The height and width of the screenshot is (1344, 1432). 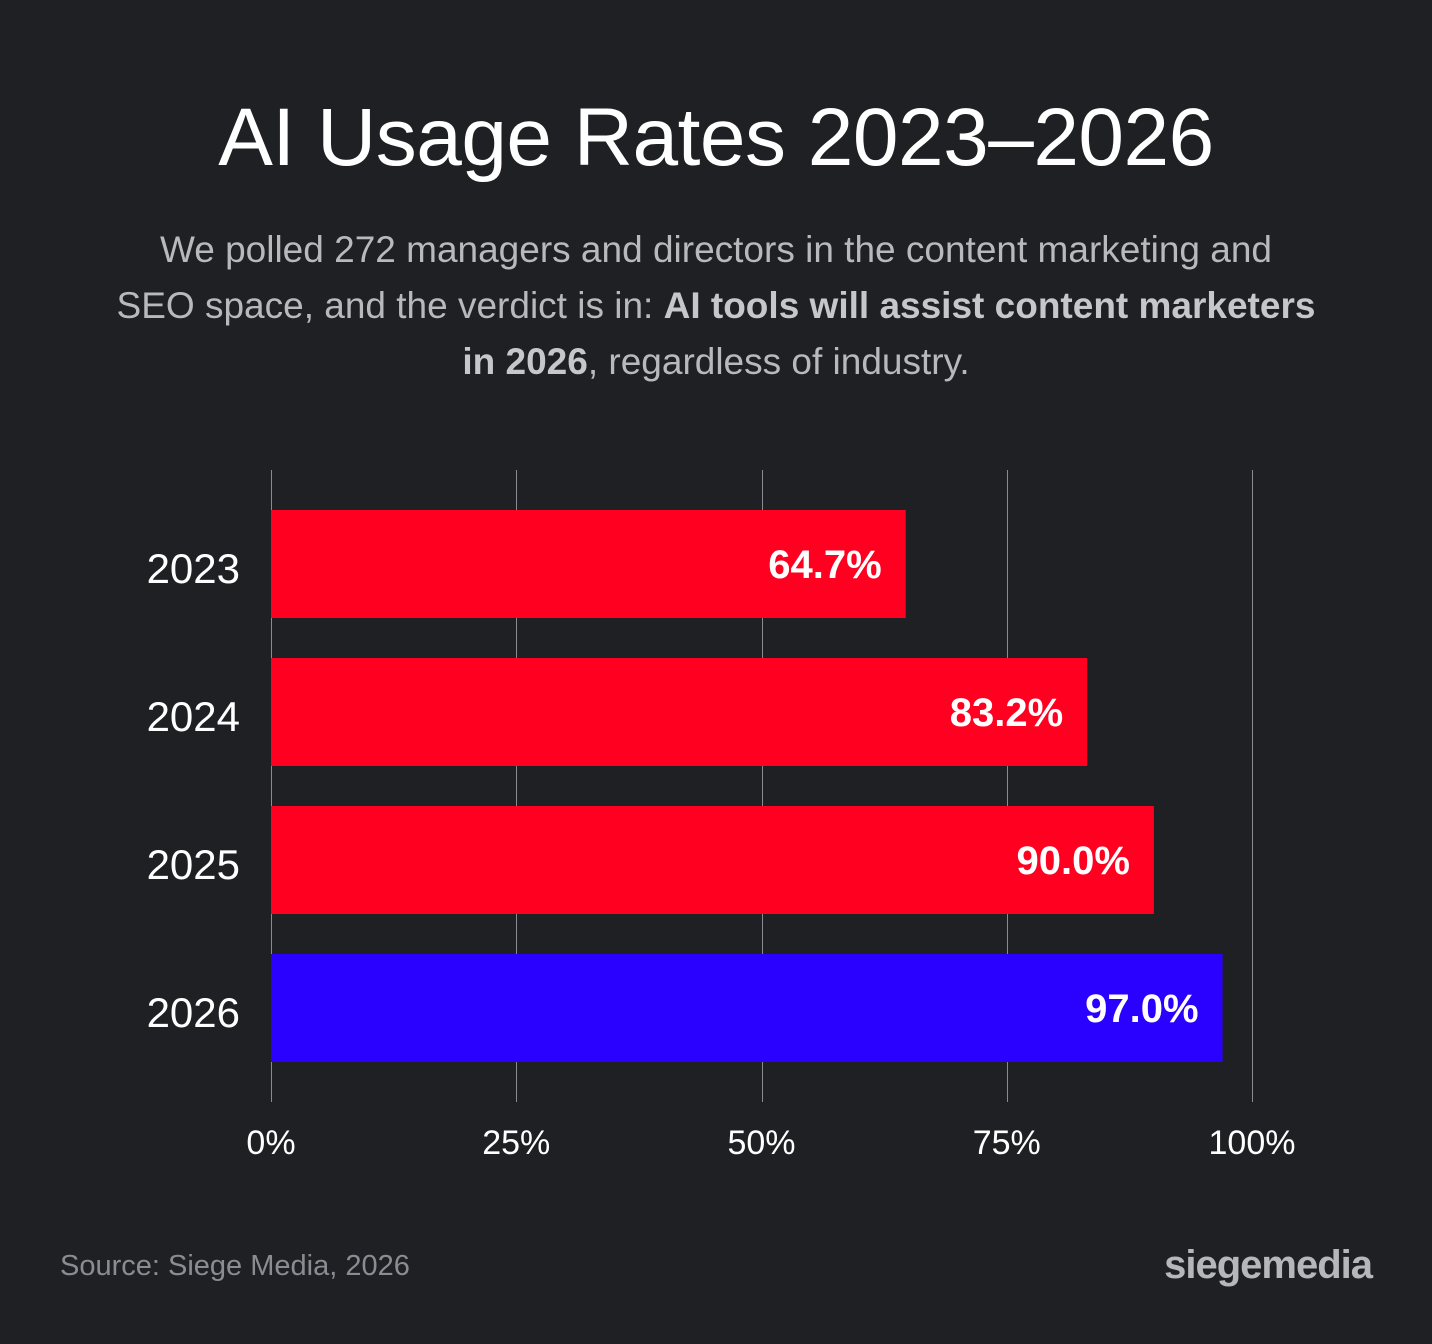 What do you see at coordinates (516, 1143) in the screenshot?
I see `x-tick-label: 25%` at bounding box center [516, 1143].